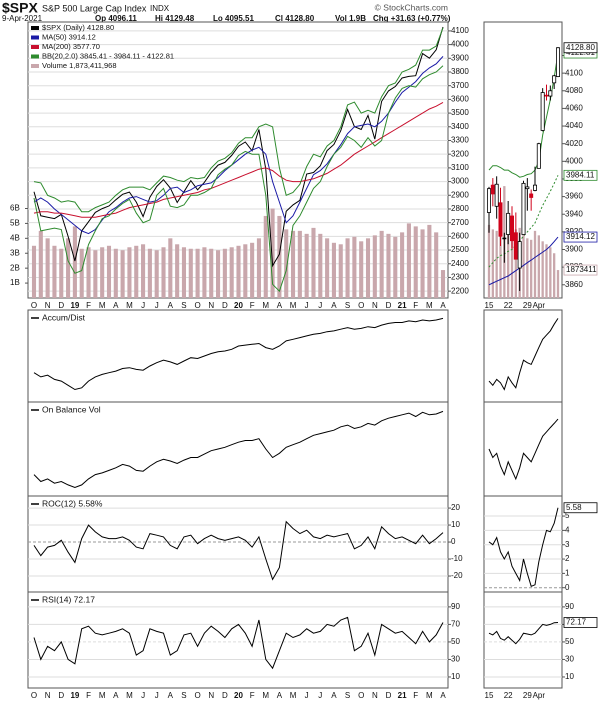 The height and width of the screenshot is (702, 600). Describe the element at coordinates (455, 524) in the screenshot. I see `y-tick-label: 10` at that location.